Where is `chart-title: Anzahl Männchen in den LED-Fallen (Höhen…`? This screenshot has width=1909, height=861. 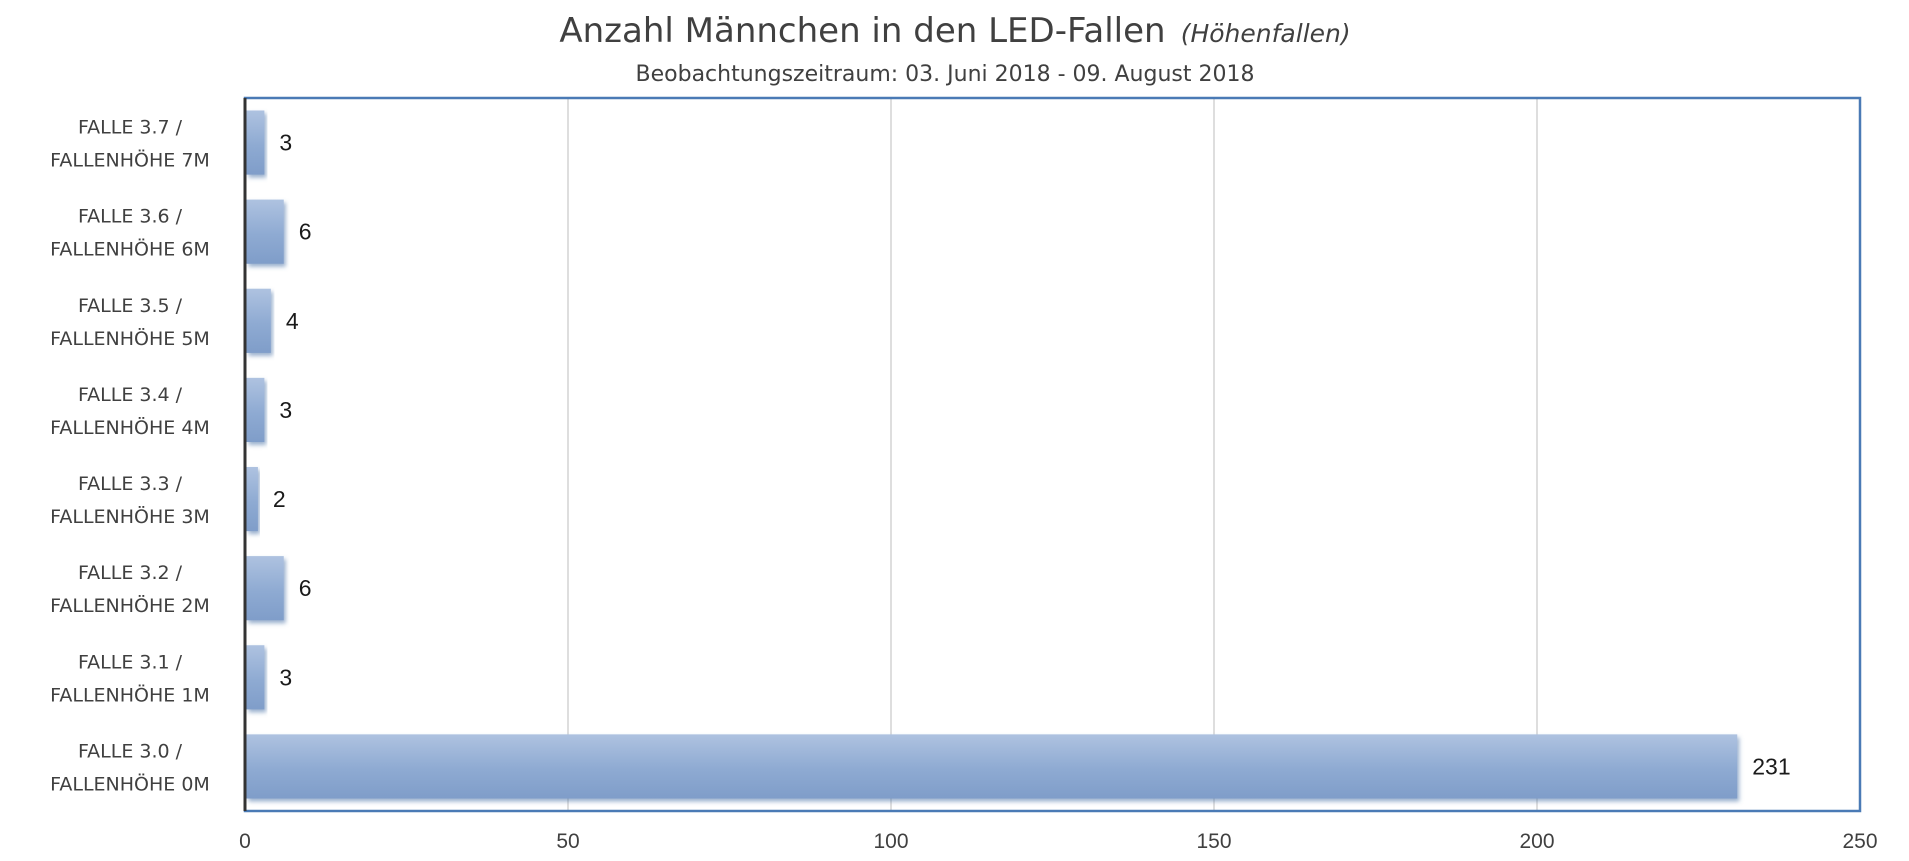 chart-title: Anzahl Männchen in den LED-Fallen (Höhen… is located at coordinates (954, 31).